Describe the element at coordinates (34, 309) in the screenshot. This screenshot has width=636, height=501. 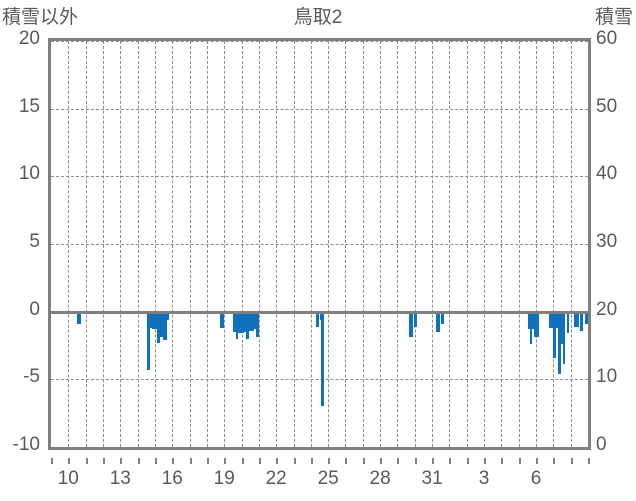
I see `y-tick-left-0: 0` at that location.